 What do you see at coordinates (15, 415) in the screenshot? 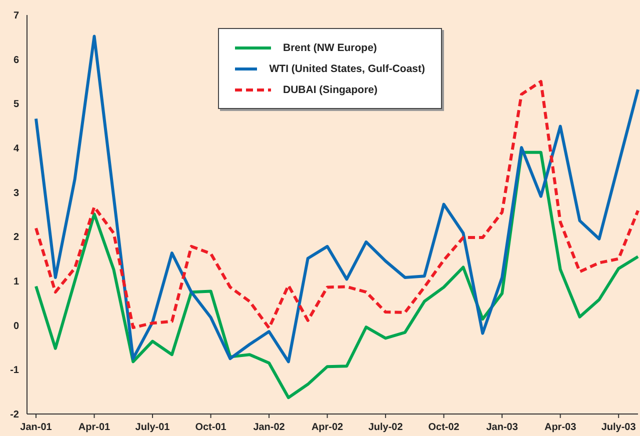
I see `y-tick-label: -2` at bounding box center [15, 415].